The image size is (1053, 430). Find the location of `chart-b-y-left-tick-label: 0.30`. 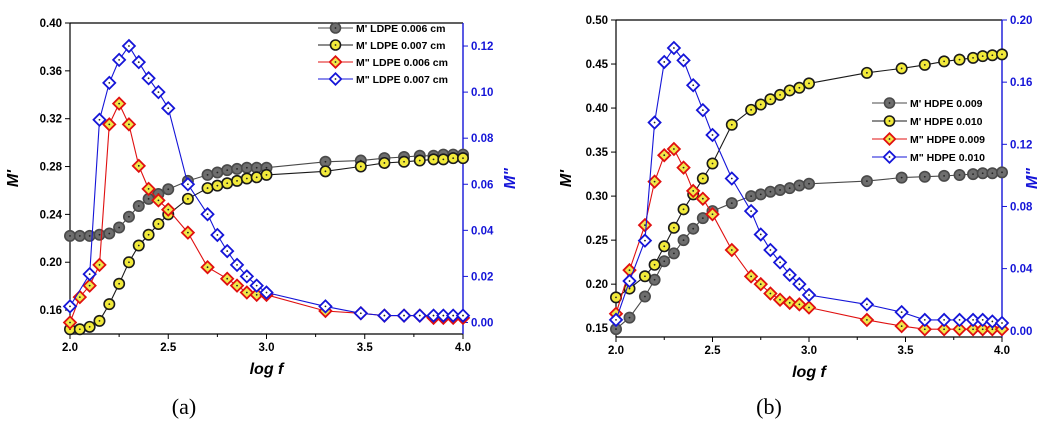

chart-b-y-left-tick-label: 0.30 is located at coordinates (597, 197).